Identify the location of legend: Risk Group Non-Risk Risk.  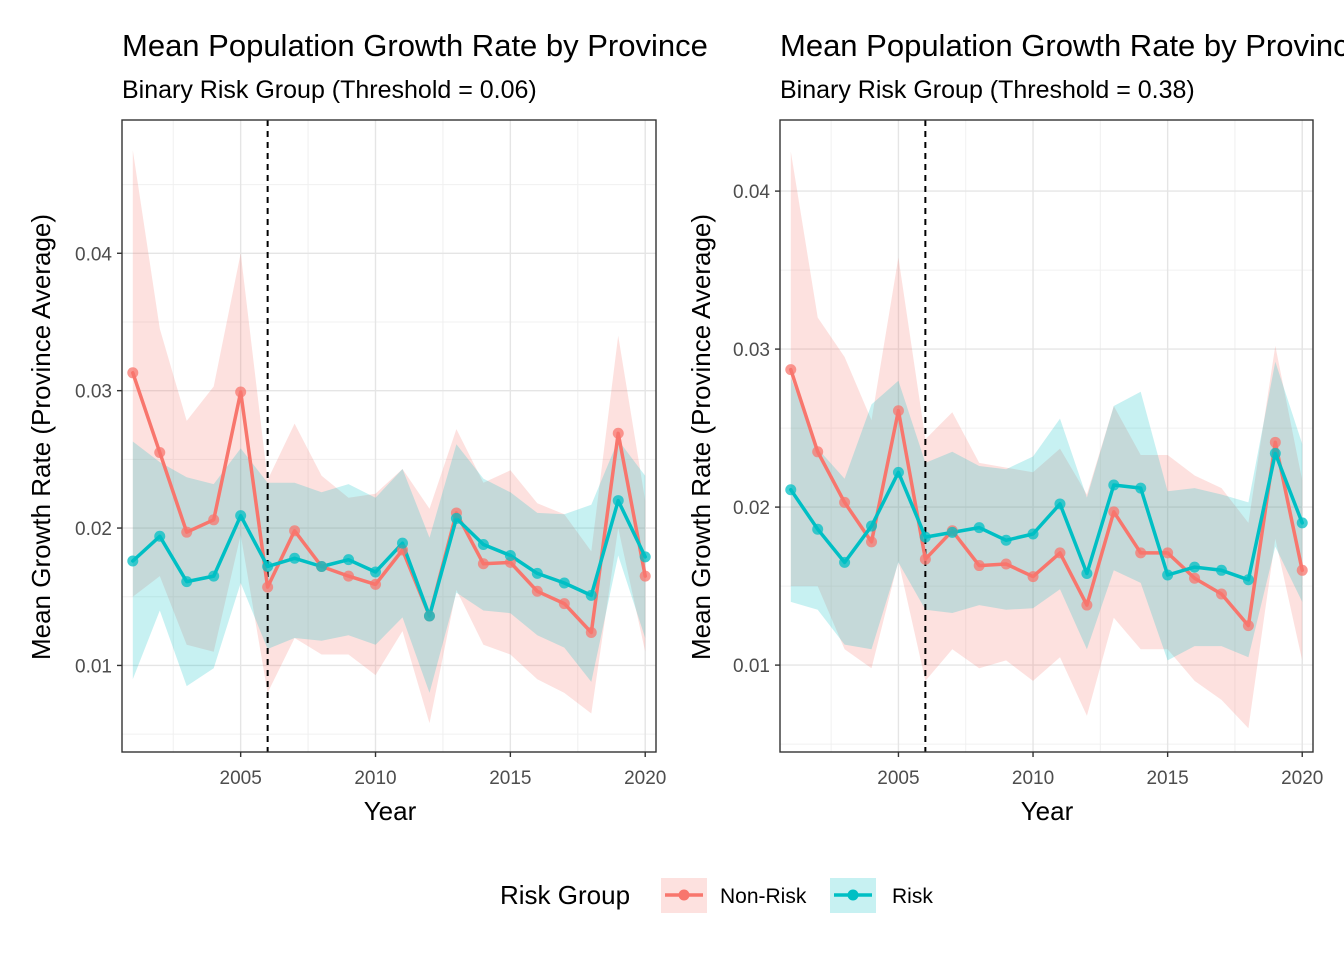
(716, 895).